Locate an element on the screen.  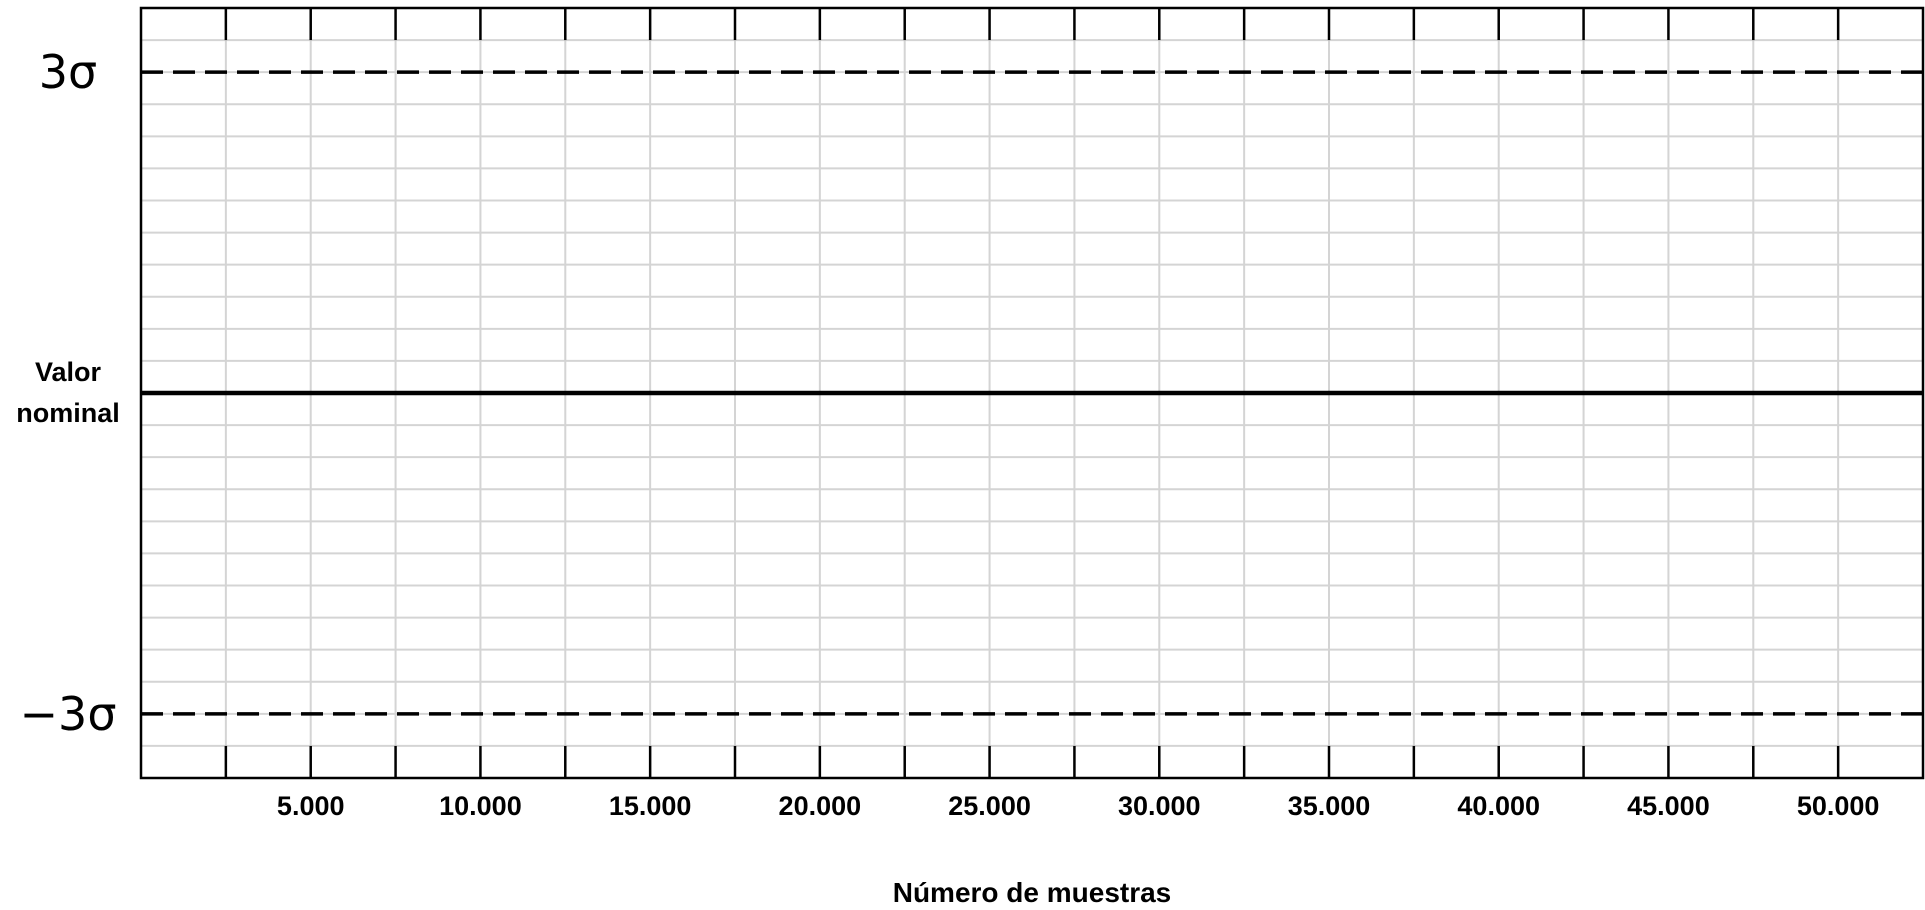
x-tick-label: 20.000 is located at coordinates (820, 806).